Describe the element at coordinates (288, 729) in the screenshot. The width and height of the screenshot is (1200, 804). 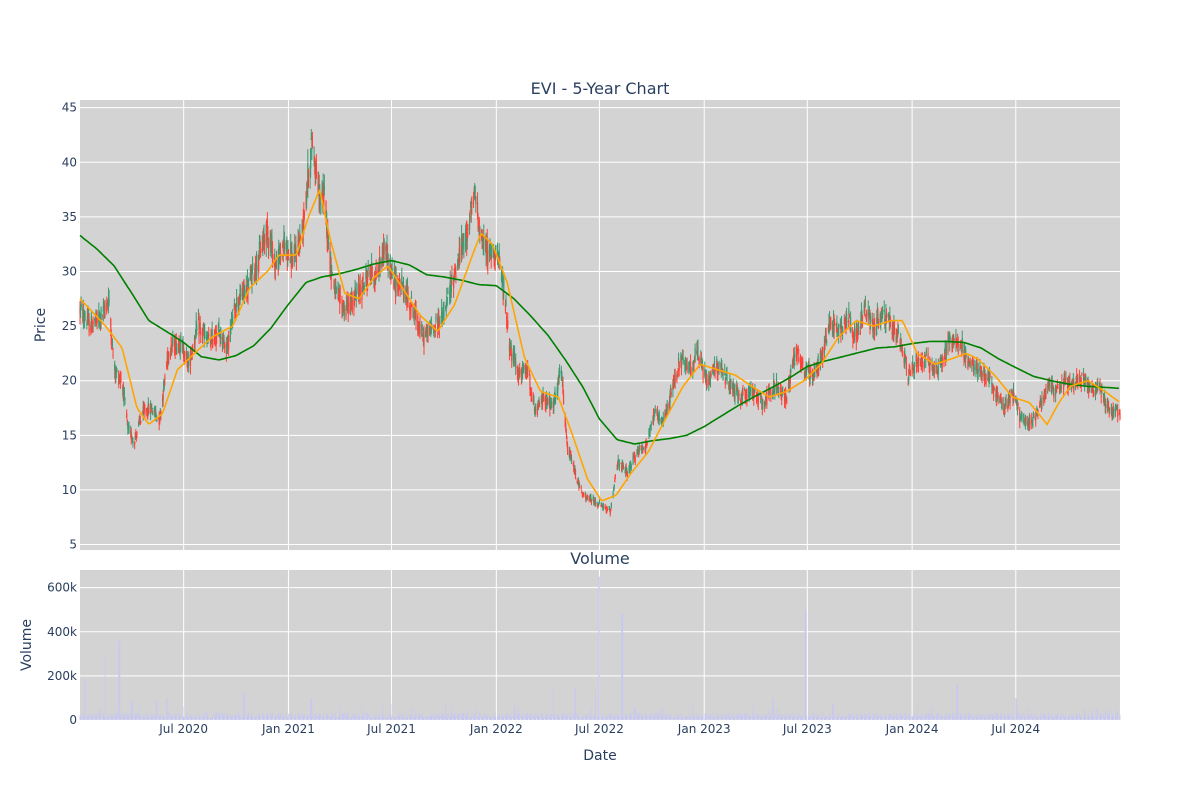
I see `date-tick-label: Jan 2021` at that location.